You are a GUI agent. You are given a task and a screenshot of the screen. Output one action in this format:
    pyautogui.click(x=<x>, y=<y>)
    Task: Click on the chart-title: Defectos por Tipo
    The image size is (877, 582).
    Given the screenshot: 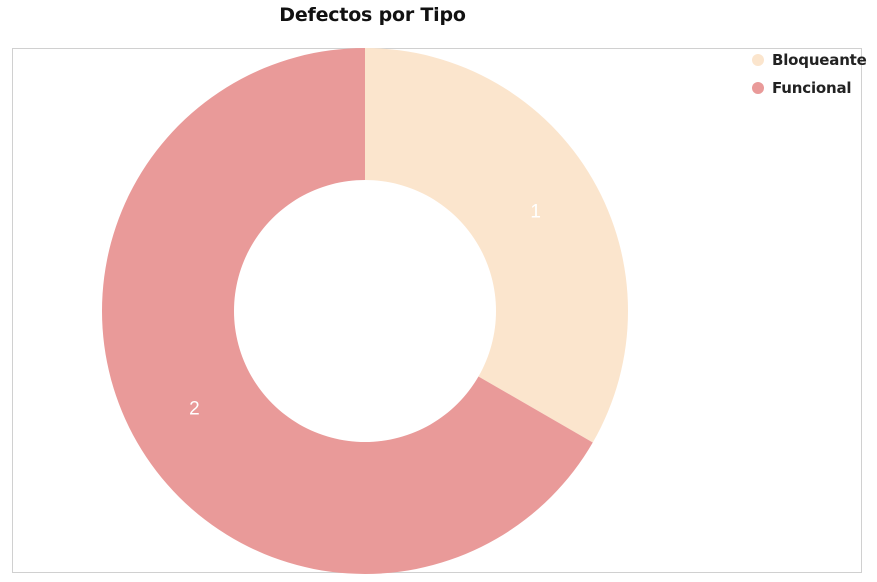 What is the action you would take?
    pyautogui.click(x=372, y=15)
    